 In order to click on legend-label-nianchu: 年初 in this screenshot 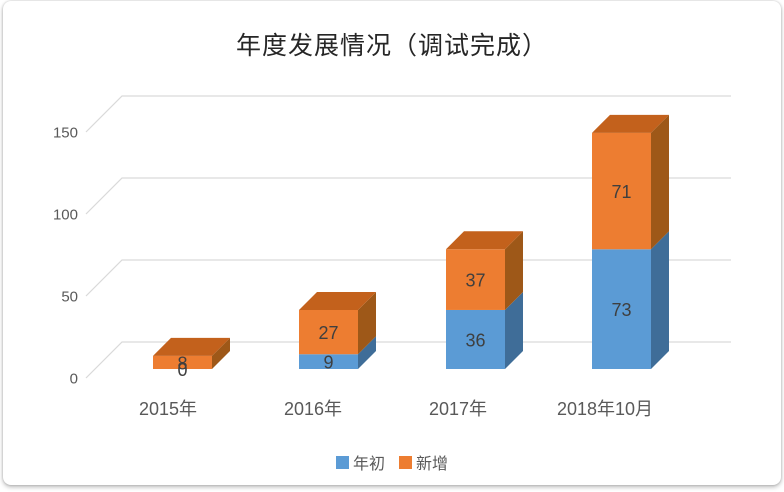, I will do `click(368, 464)`.